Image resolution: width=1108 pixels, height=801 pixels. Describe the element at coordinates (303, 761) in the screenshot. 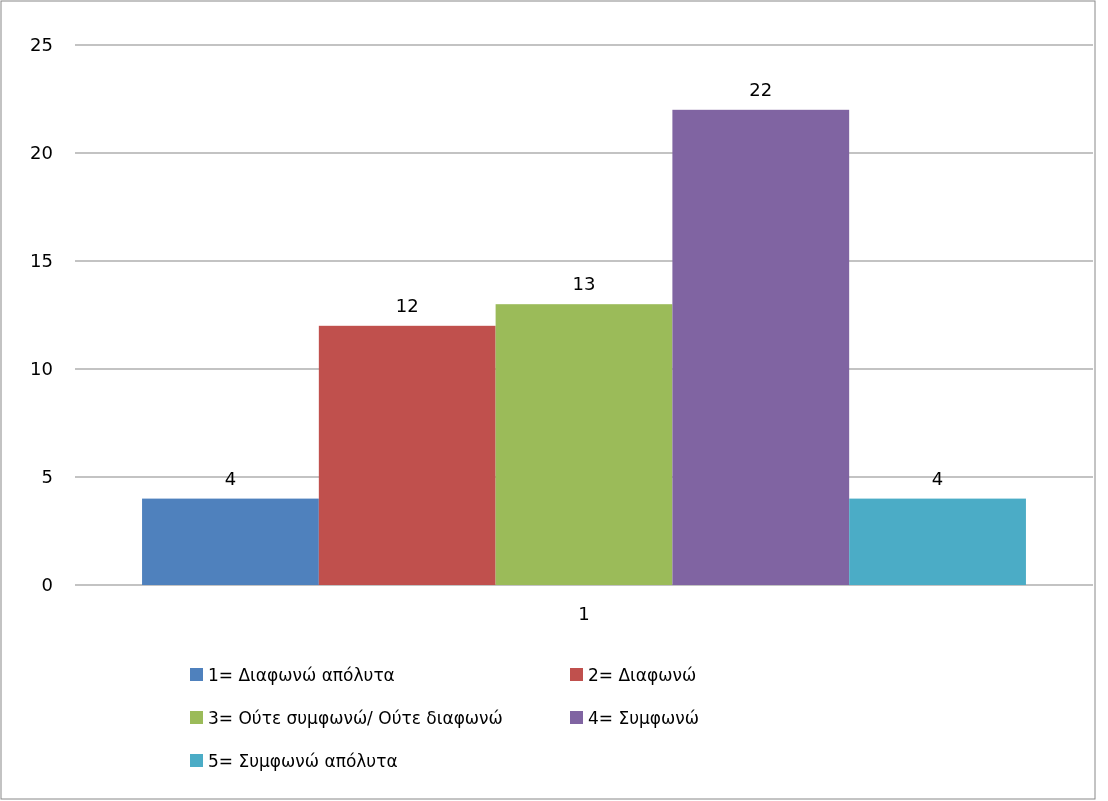

I see `legend-label: 5= Συμφωνώ απόλυτα` at that location.